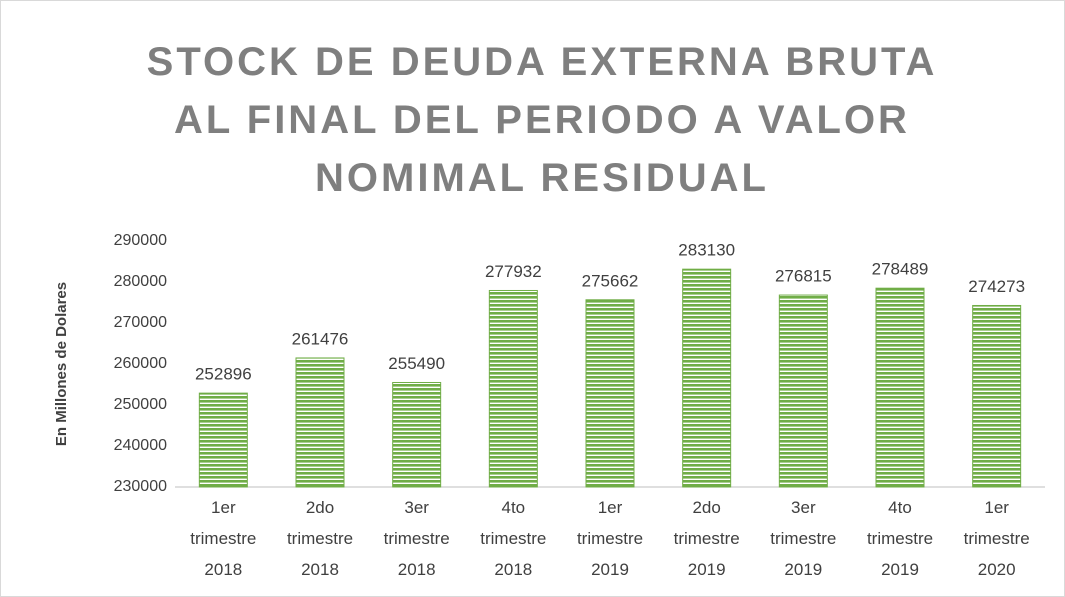 Image resolution: width=1065 pixels, height=597 pixels. I want to click on x-tick-label: 4to trimestre 2019, so click(900, 538).